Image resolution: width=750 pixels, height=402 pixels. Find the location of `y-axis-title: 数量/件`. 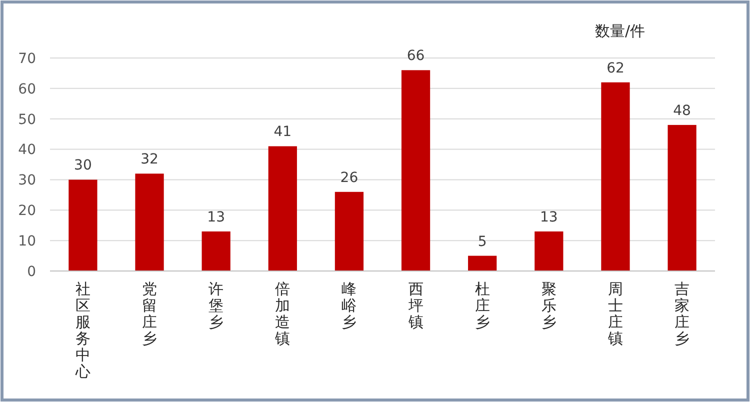

y-axis-title: 数量/件 is located at coordinates (620, 31).